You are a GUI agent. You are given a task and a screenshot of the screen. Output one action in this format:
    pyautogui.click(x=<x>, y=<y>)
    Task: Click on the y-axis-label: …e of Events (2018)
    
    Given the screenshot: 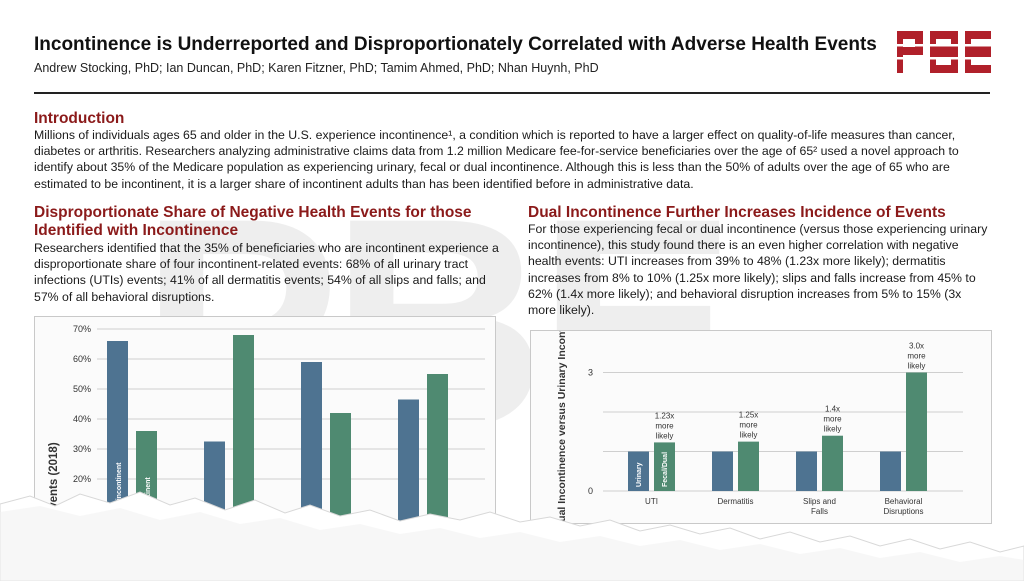 What is the action you would take?
    pyautogui.click(x=54, y=494)
    